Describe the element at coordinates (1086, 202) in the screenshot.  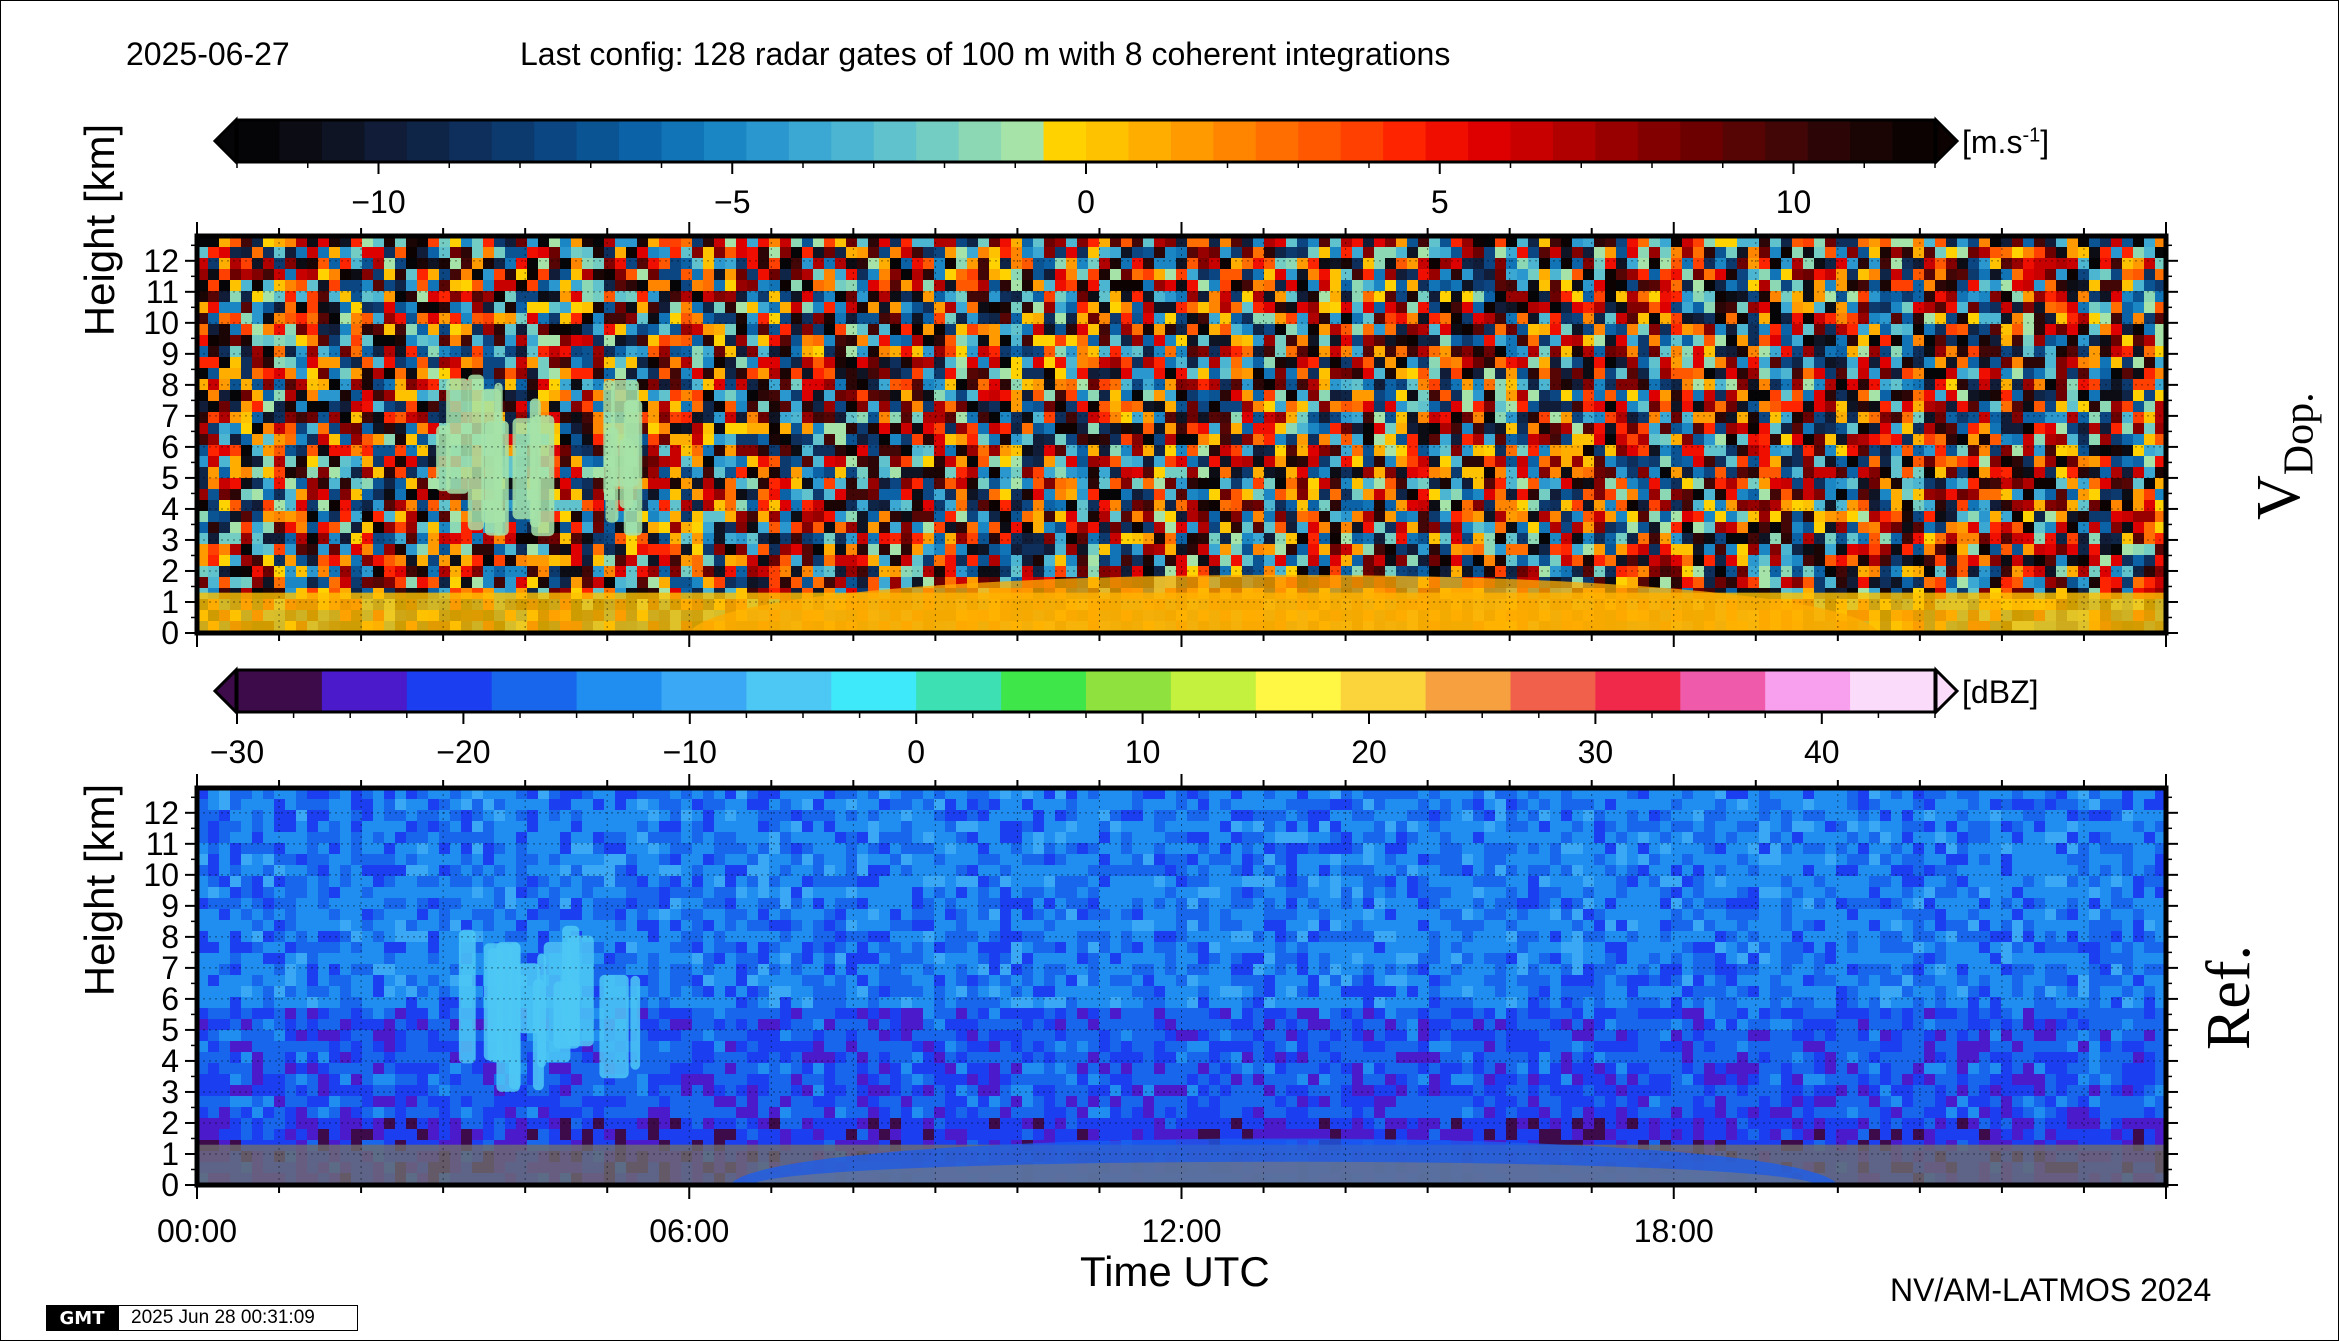
I see `colorbar-tick-label: 0` at that location.